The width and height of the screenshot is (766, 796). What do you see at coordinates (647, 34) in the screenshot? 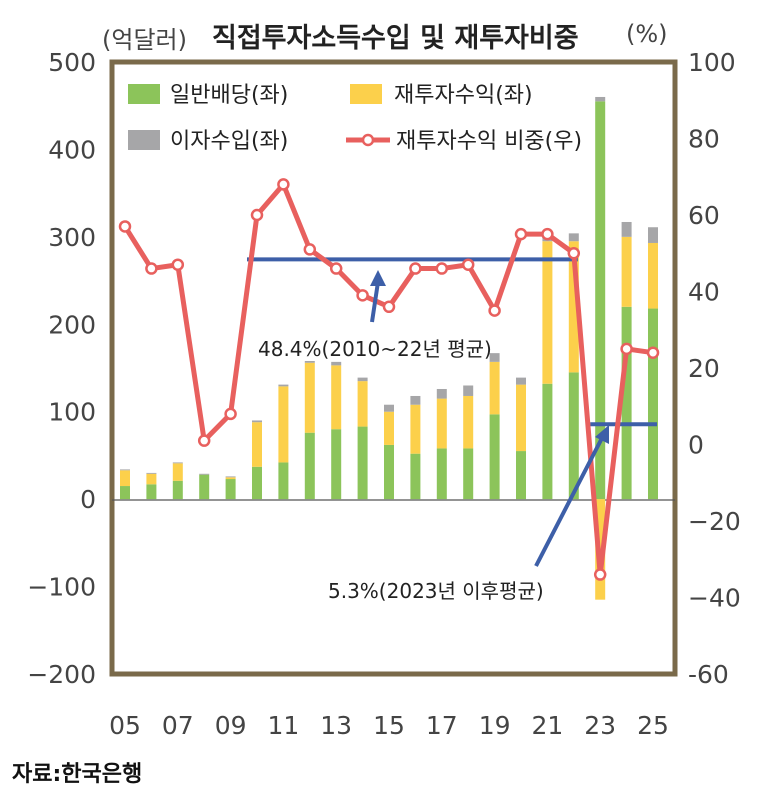
I see `right-axis-unit: (%)` at bounding box center [647, 34].